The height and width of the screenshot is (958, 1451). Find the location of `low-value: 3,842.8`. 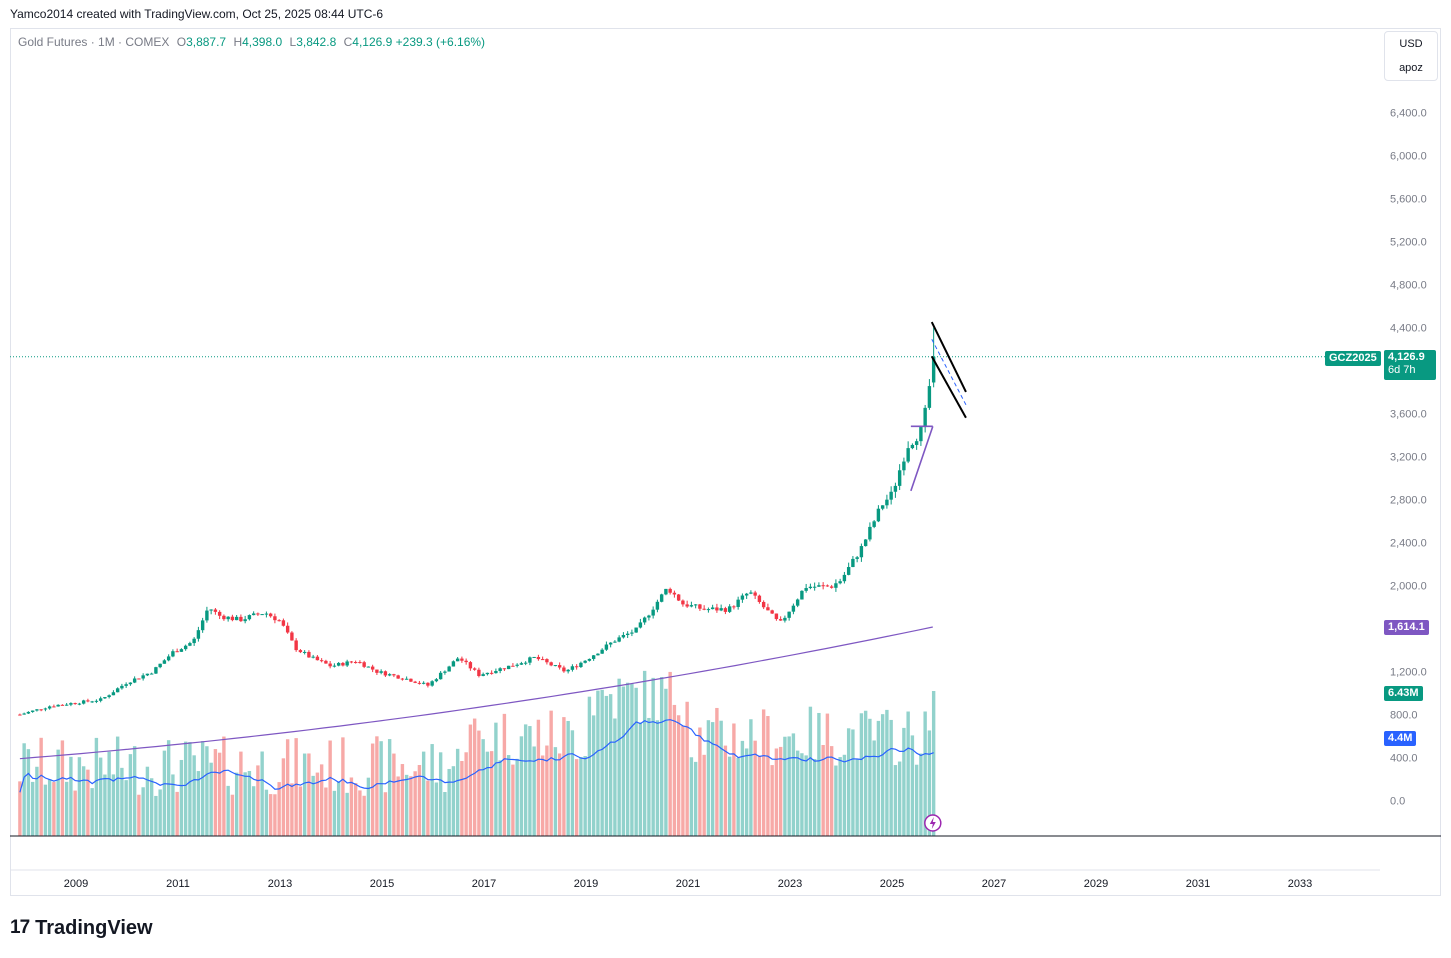

low-value: 3,842.8 is located at coordinates (316, 42).